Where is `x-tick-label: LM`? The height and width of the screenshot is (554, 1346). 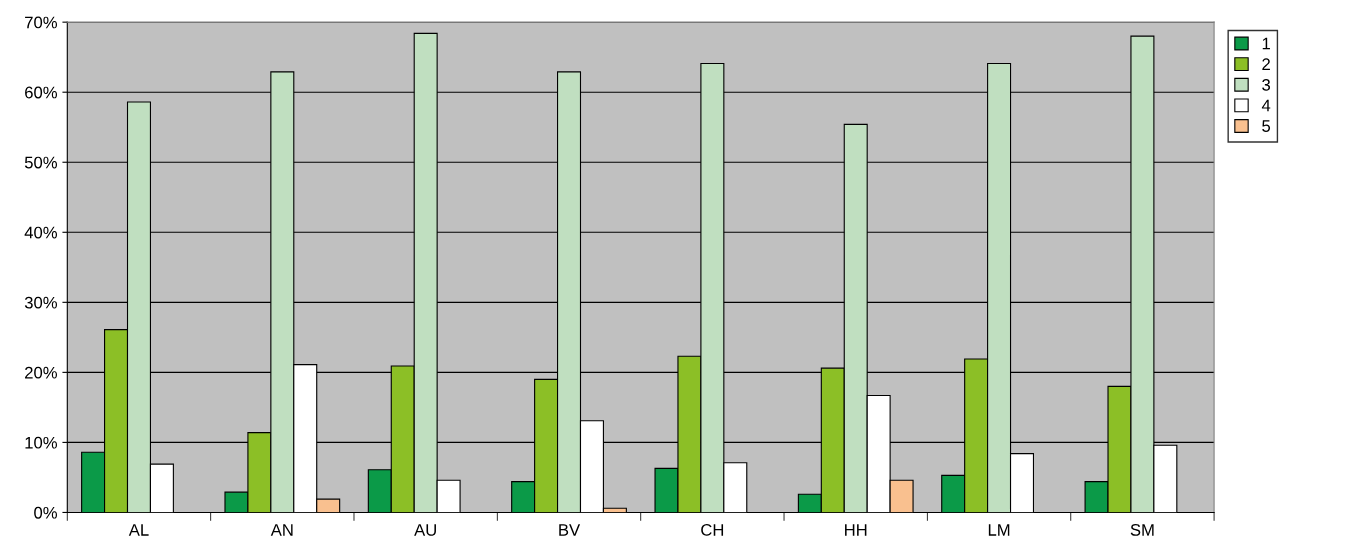 x-tick-label: LM is located at coordinates (999, 530).